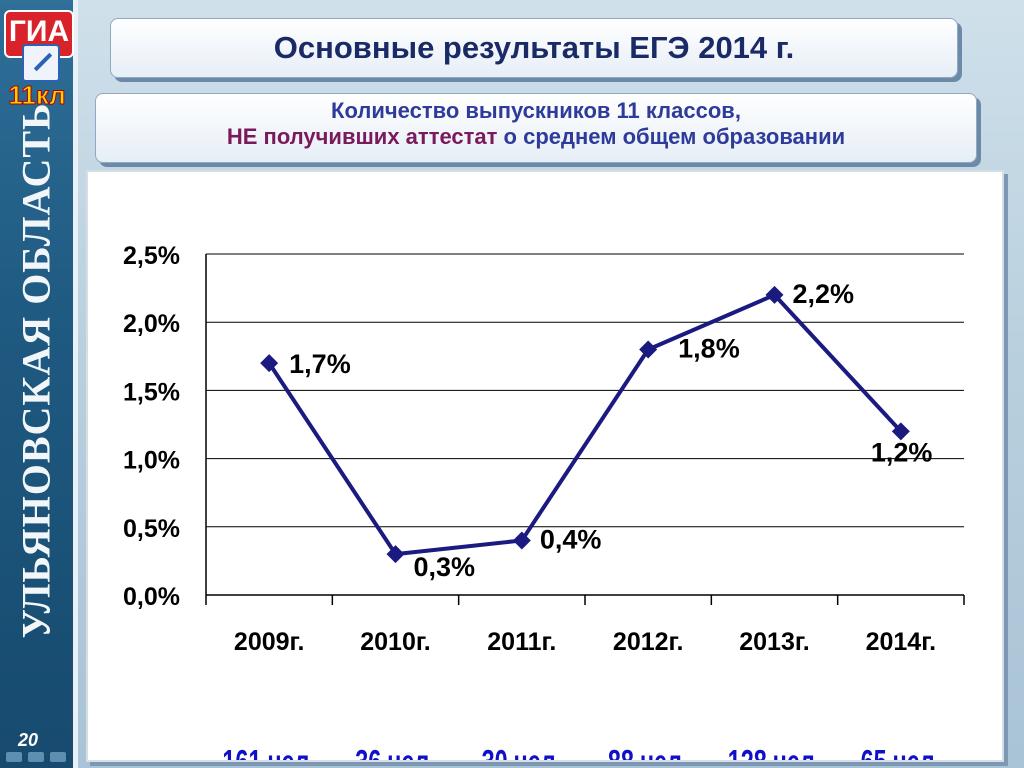 The width and height of the screenshot is (1024, 768). I want to click on data-label: 0,3%, so click(445, 567).